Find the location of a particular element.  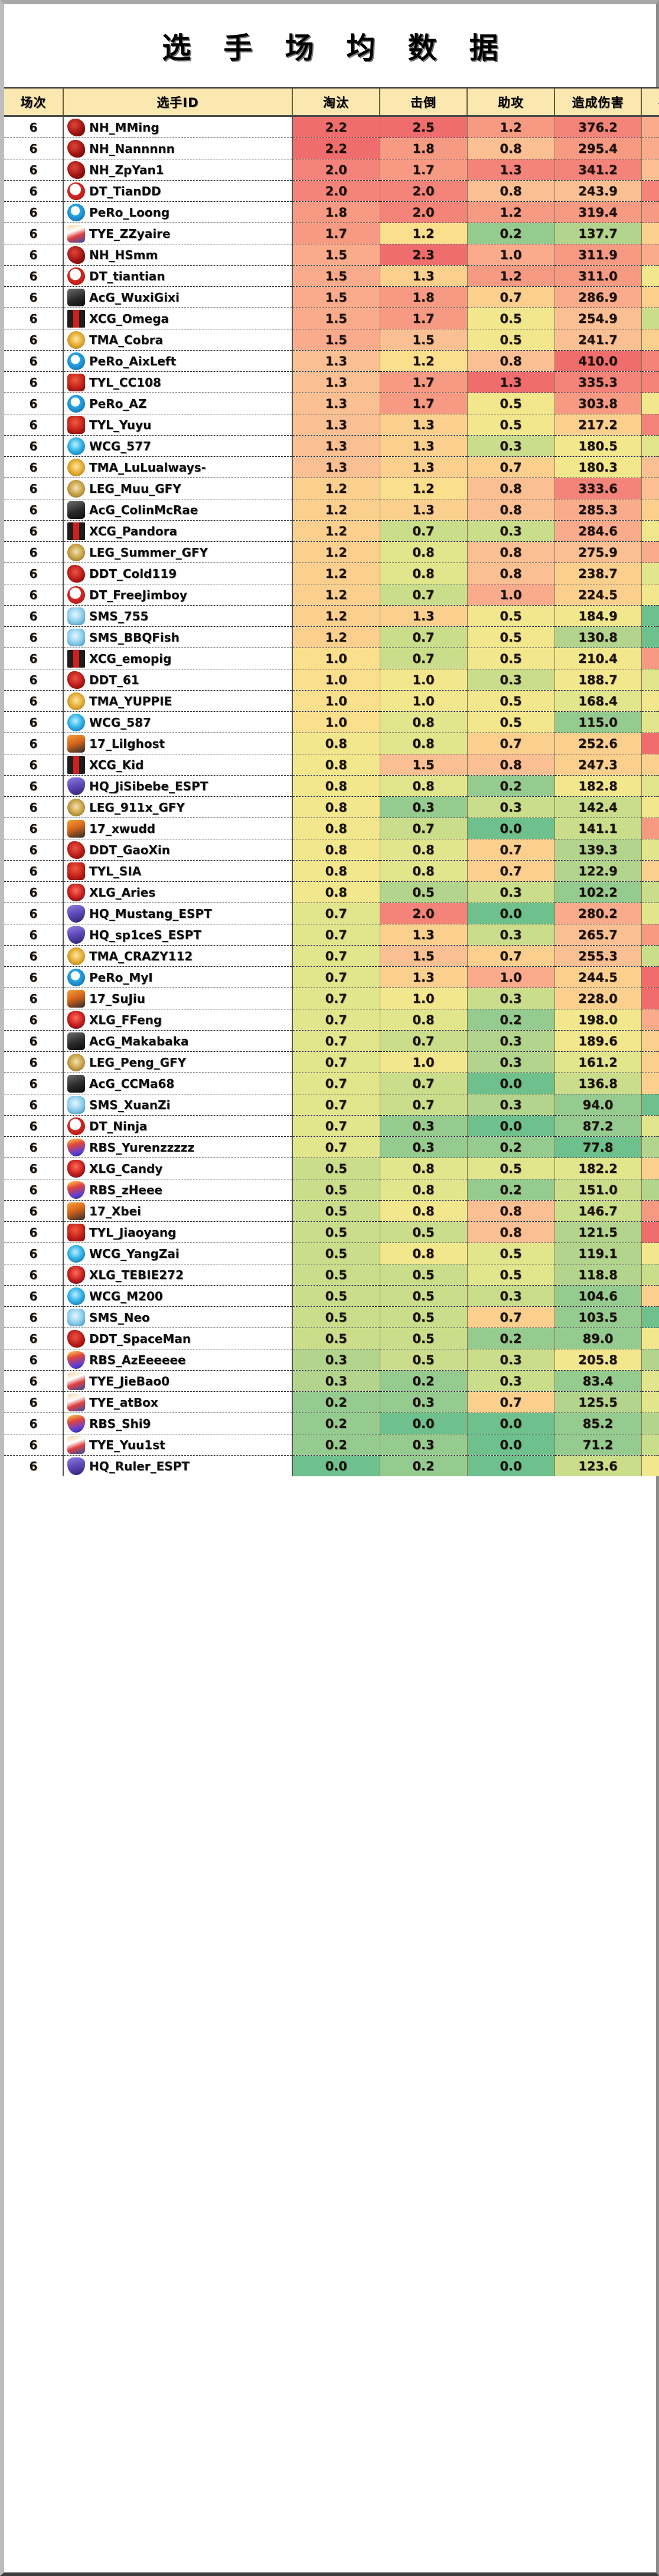

player-name: TYL_Jiaoyang is located at coordinates (133, 1232).